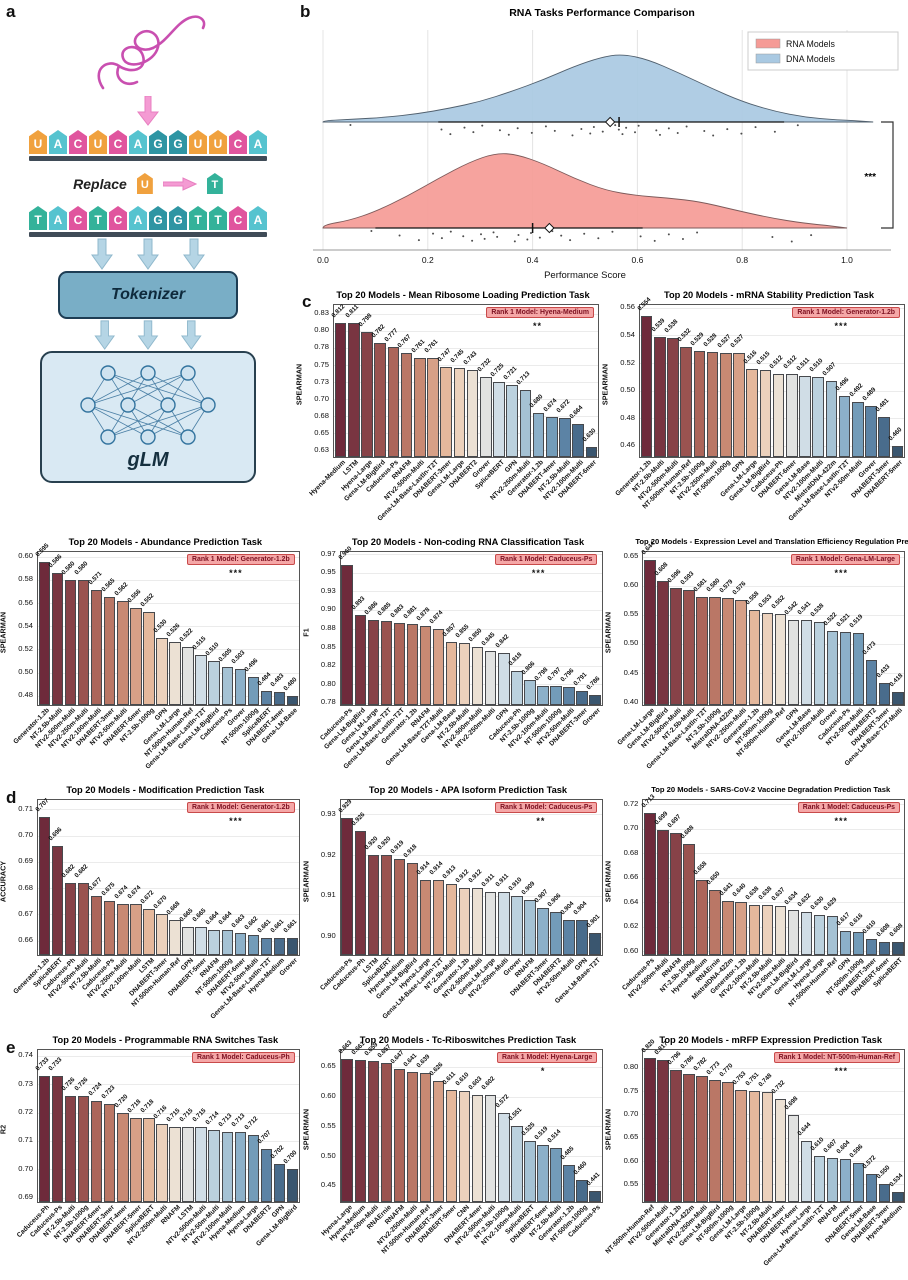  I want to click on rna-structure-squiggle, so click(151, 52).